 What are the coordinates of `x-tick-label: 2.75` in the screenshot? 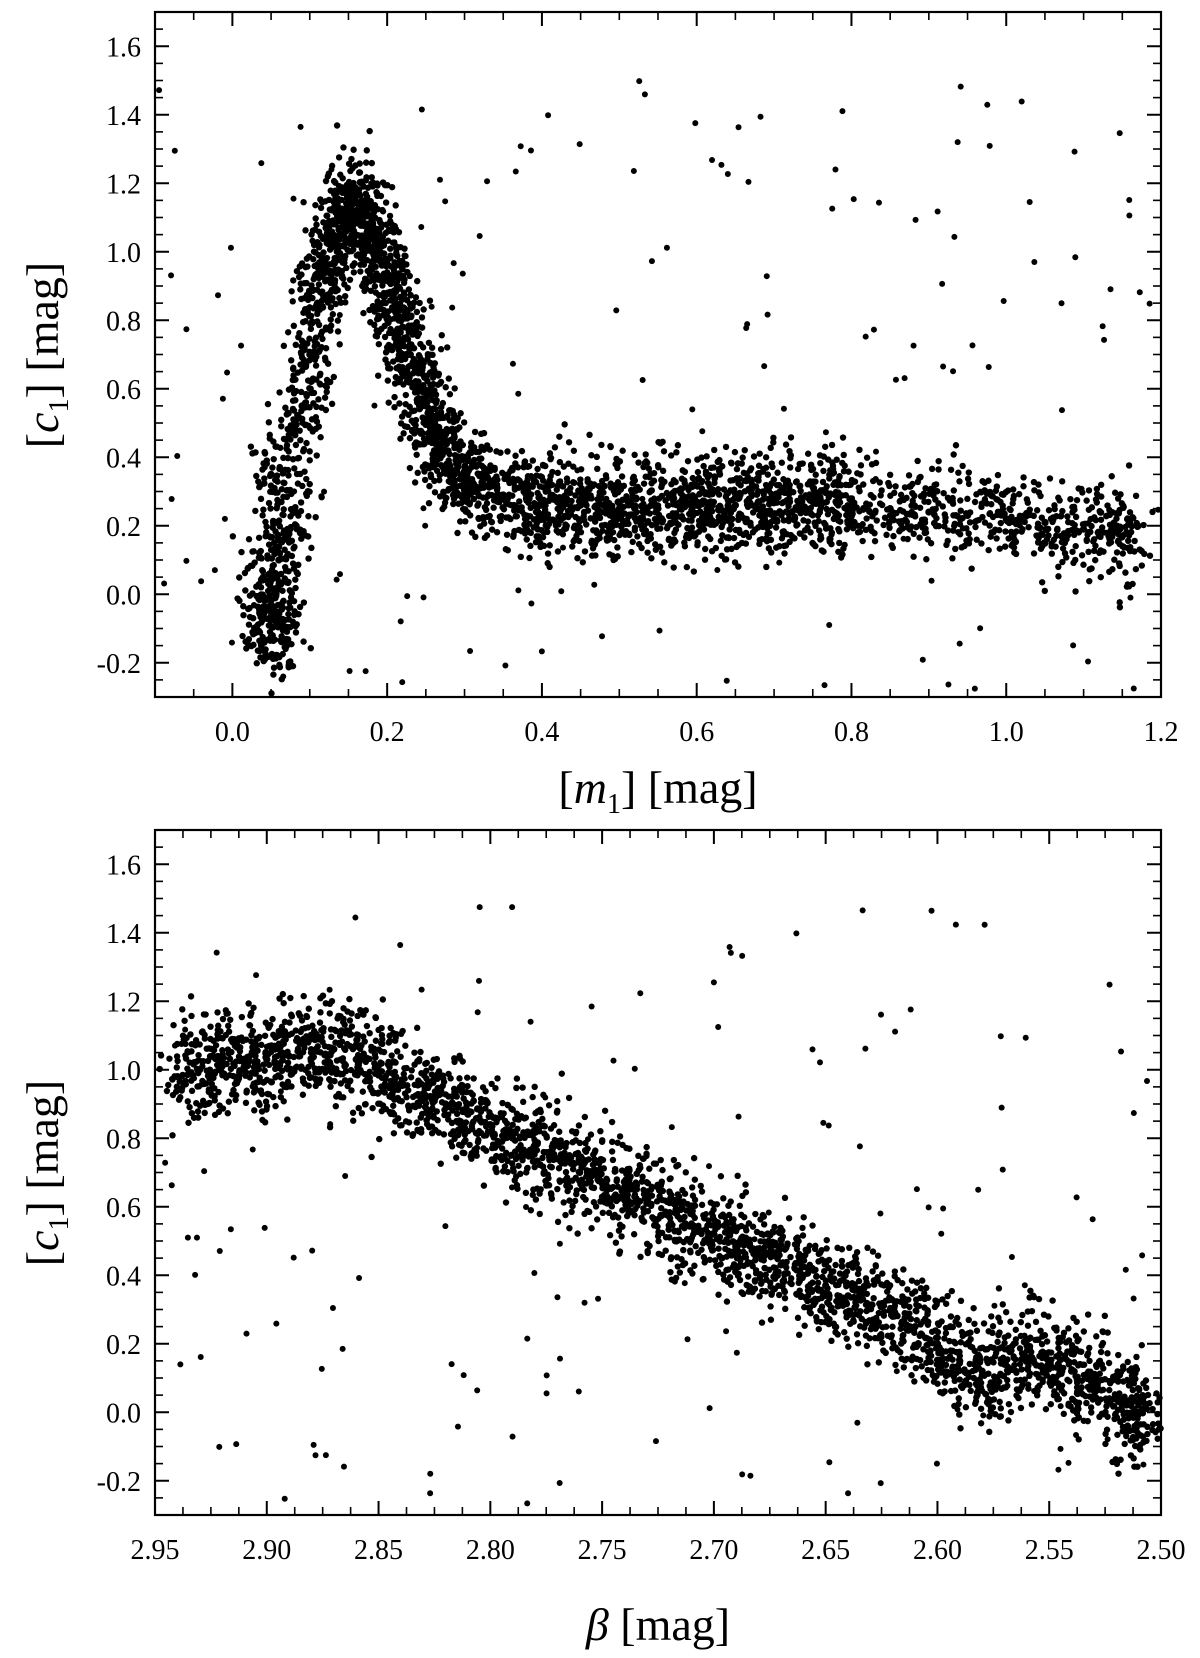 It's located at (602, 1550).